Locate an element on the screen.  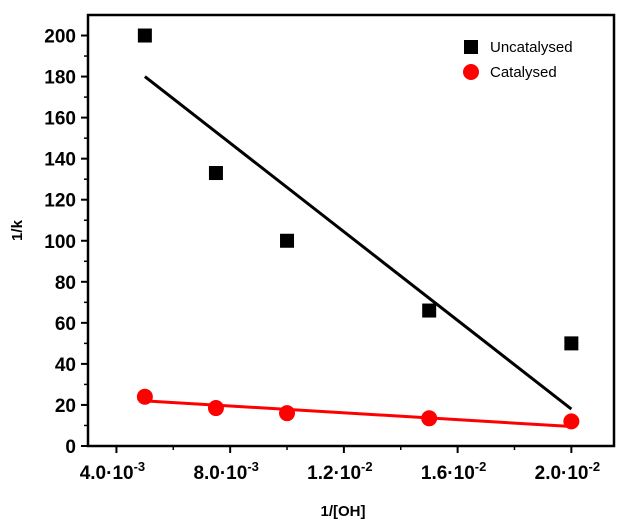
y-tick-label: 180 is located at coordinates (60, 78).